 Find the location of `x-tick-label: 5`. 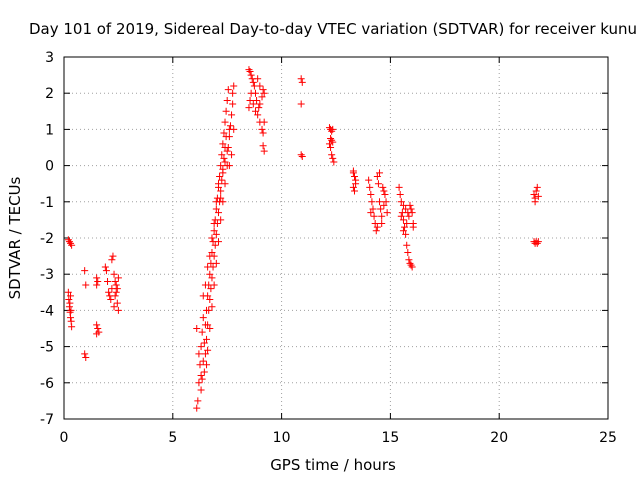

x-tick-label: 5 is located at coordinates (172, 438).